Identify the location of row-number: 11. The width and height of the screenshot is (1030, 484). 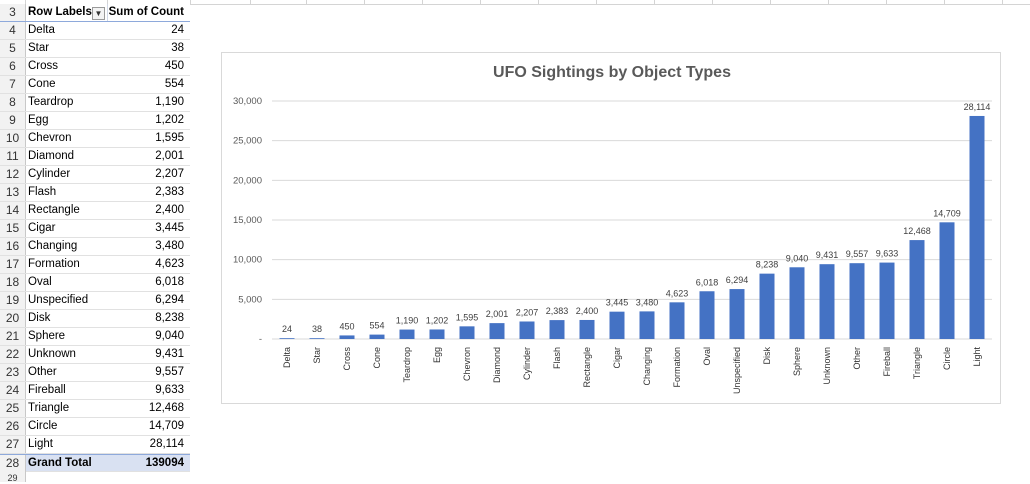
(13, 156).